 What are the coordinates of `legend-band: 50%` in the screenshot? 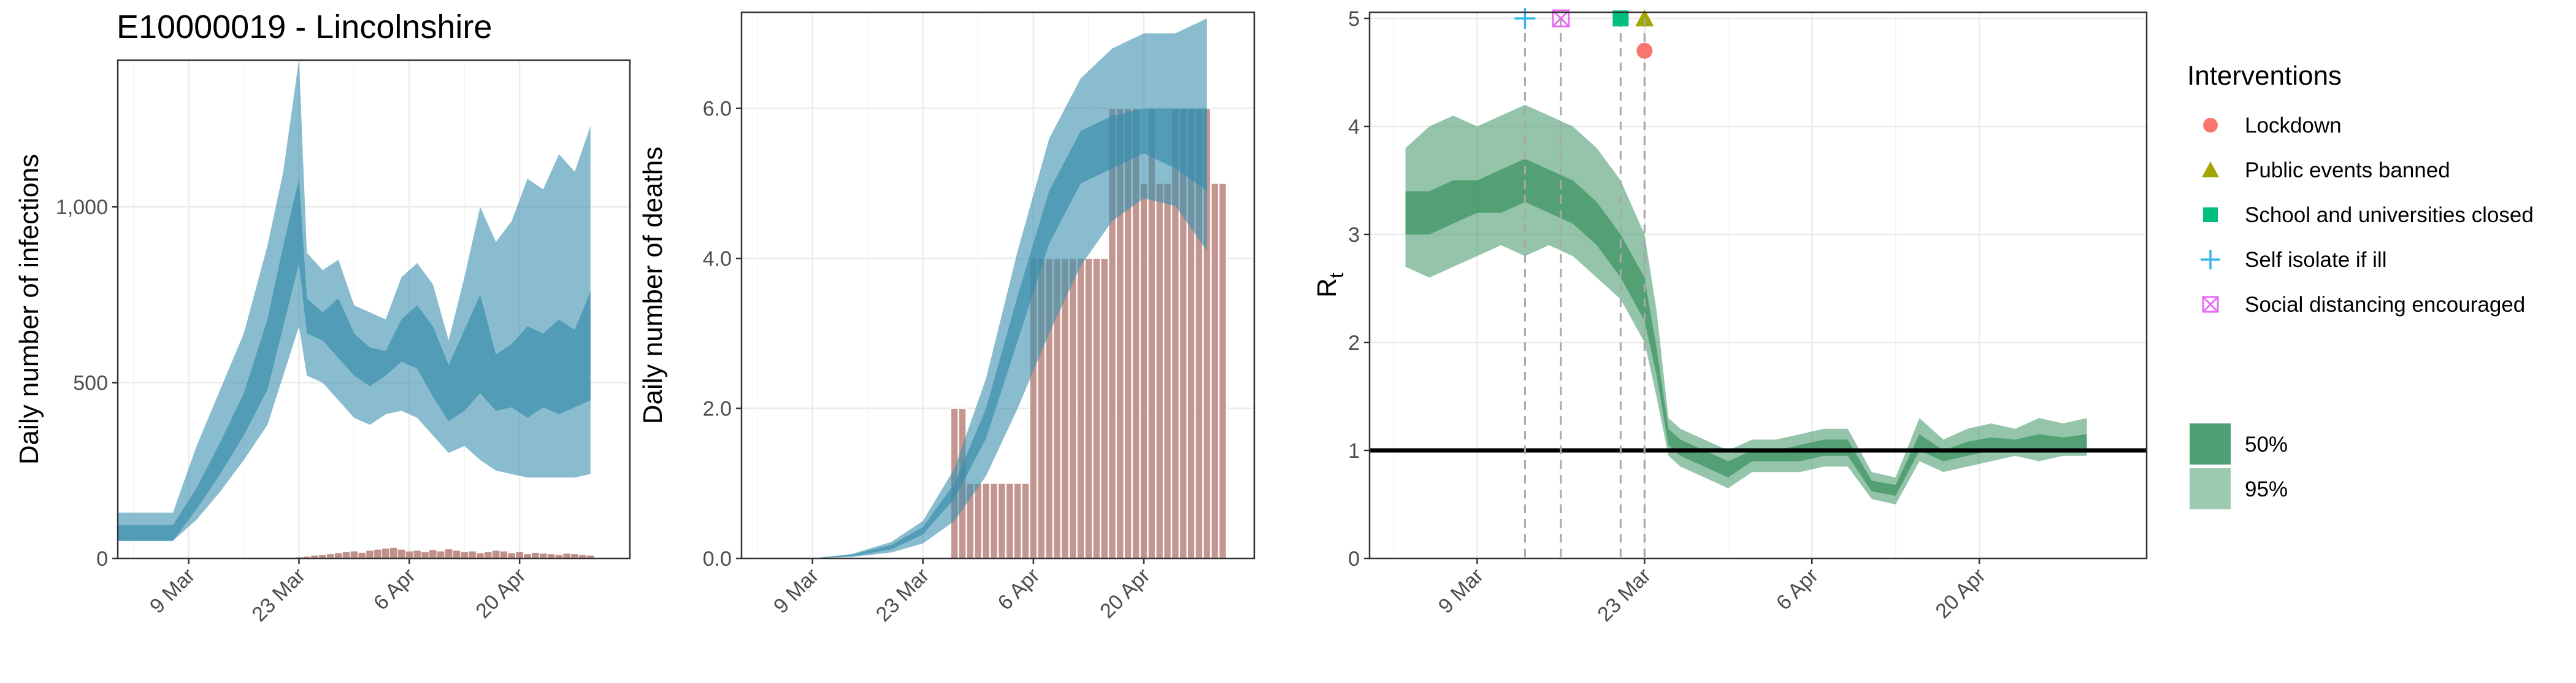 It's located at (2239, 444).